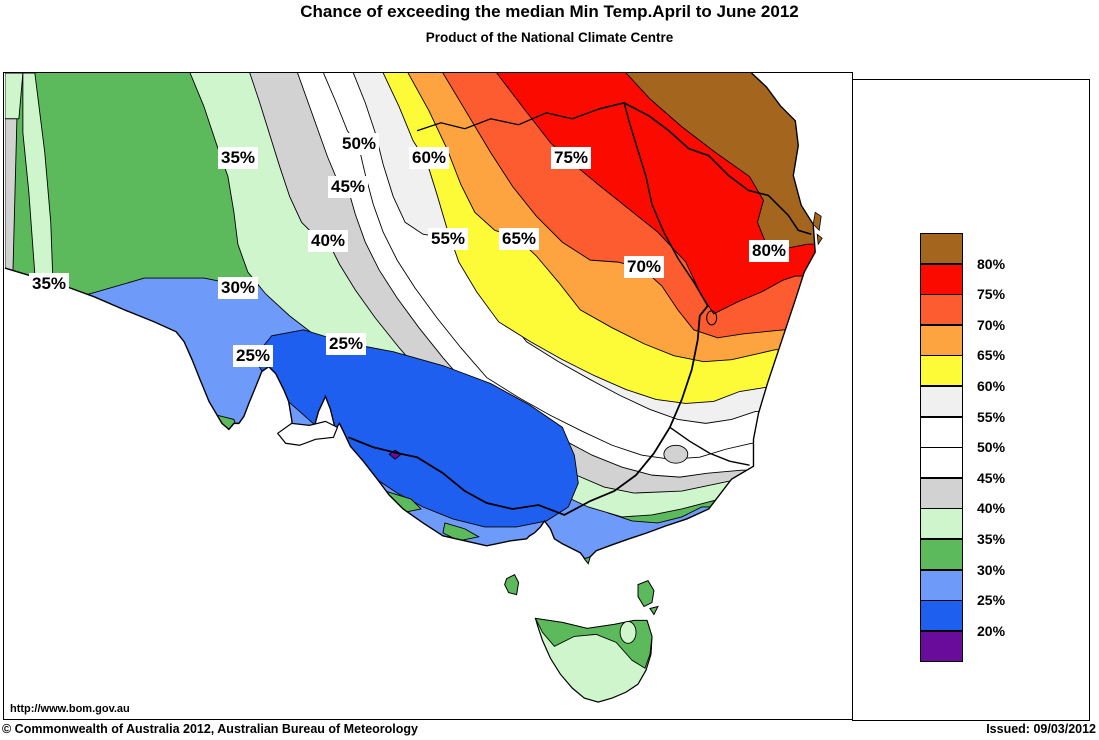 This screenshot has height=740, width=1099. Describe the element at coordinates (991, 630) in the screenshot. I see `legend-label: 20%` at that location.